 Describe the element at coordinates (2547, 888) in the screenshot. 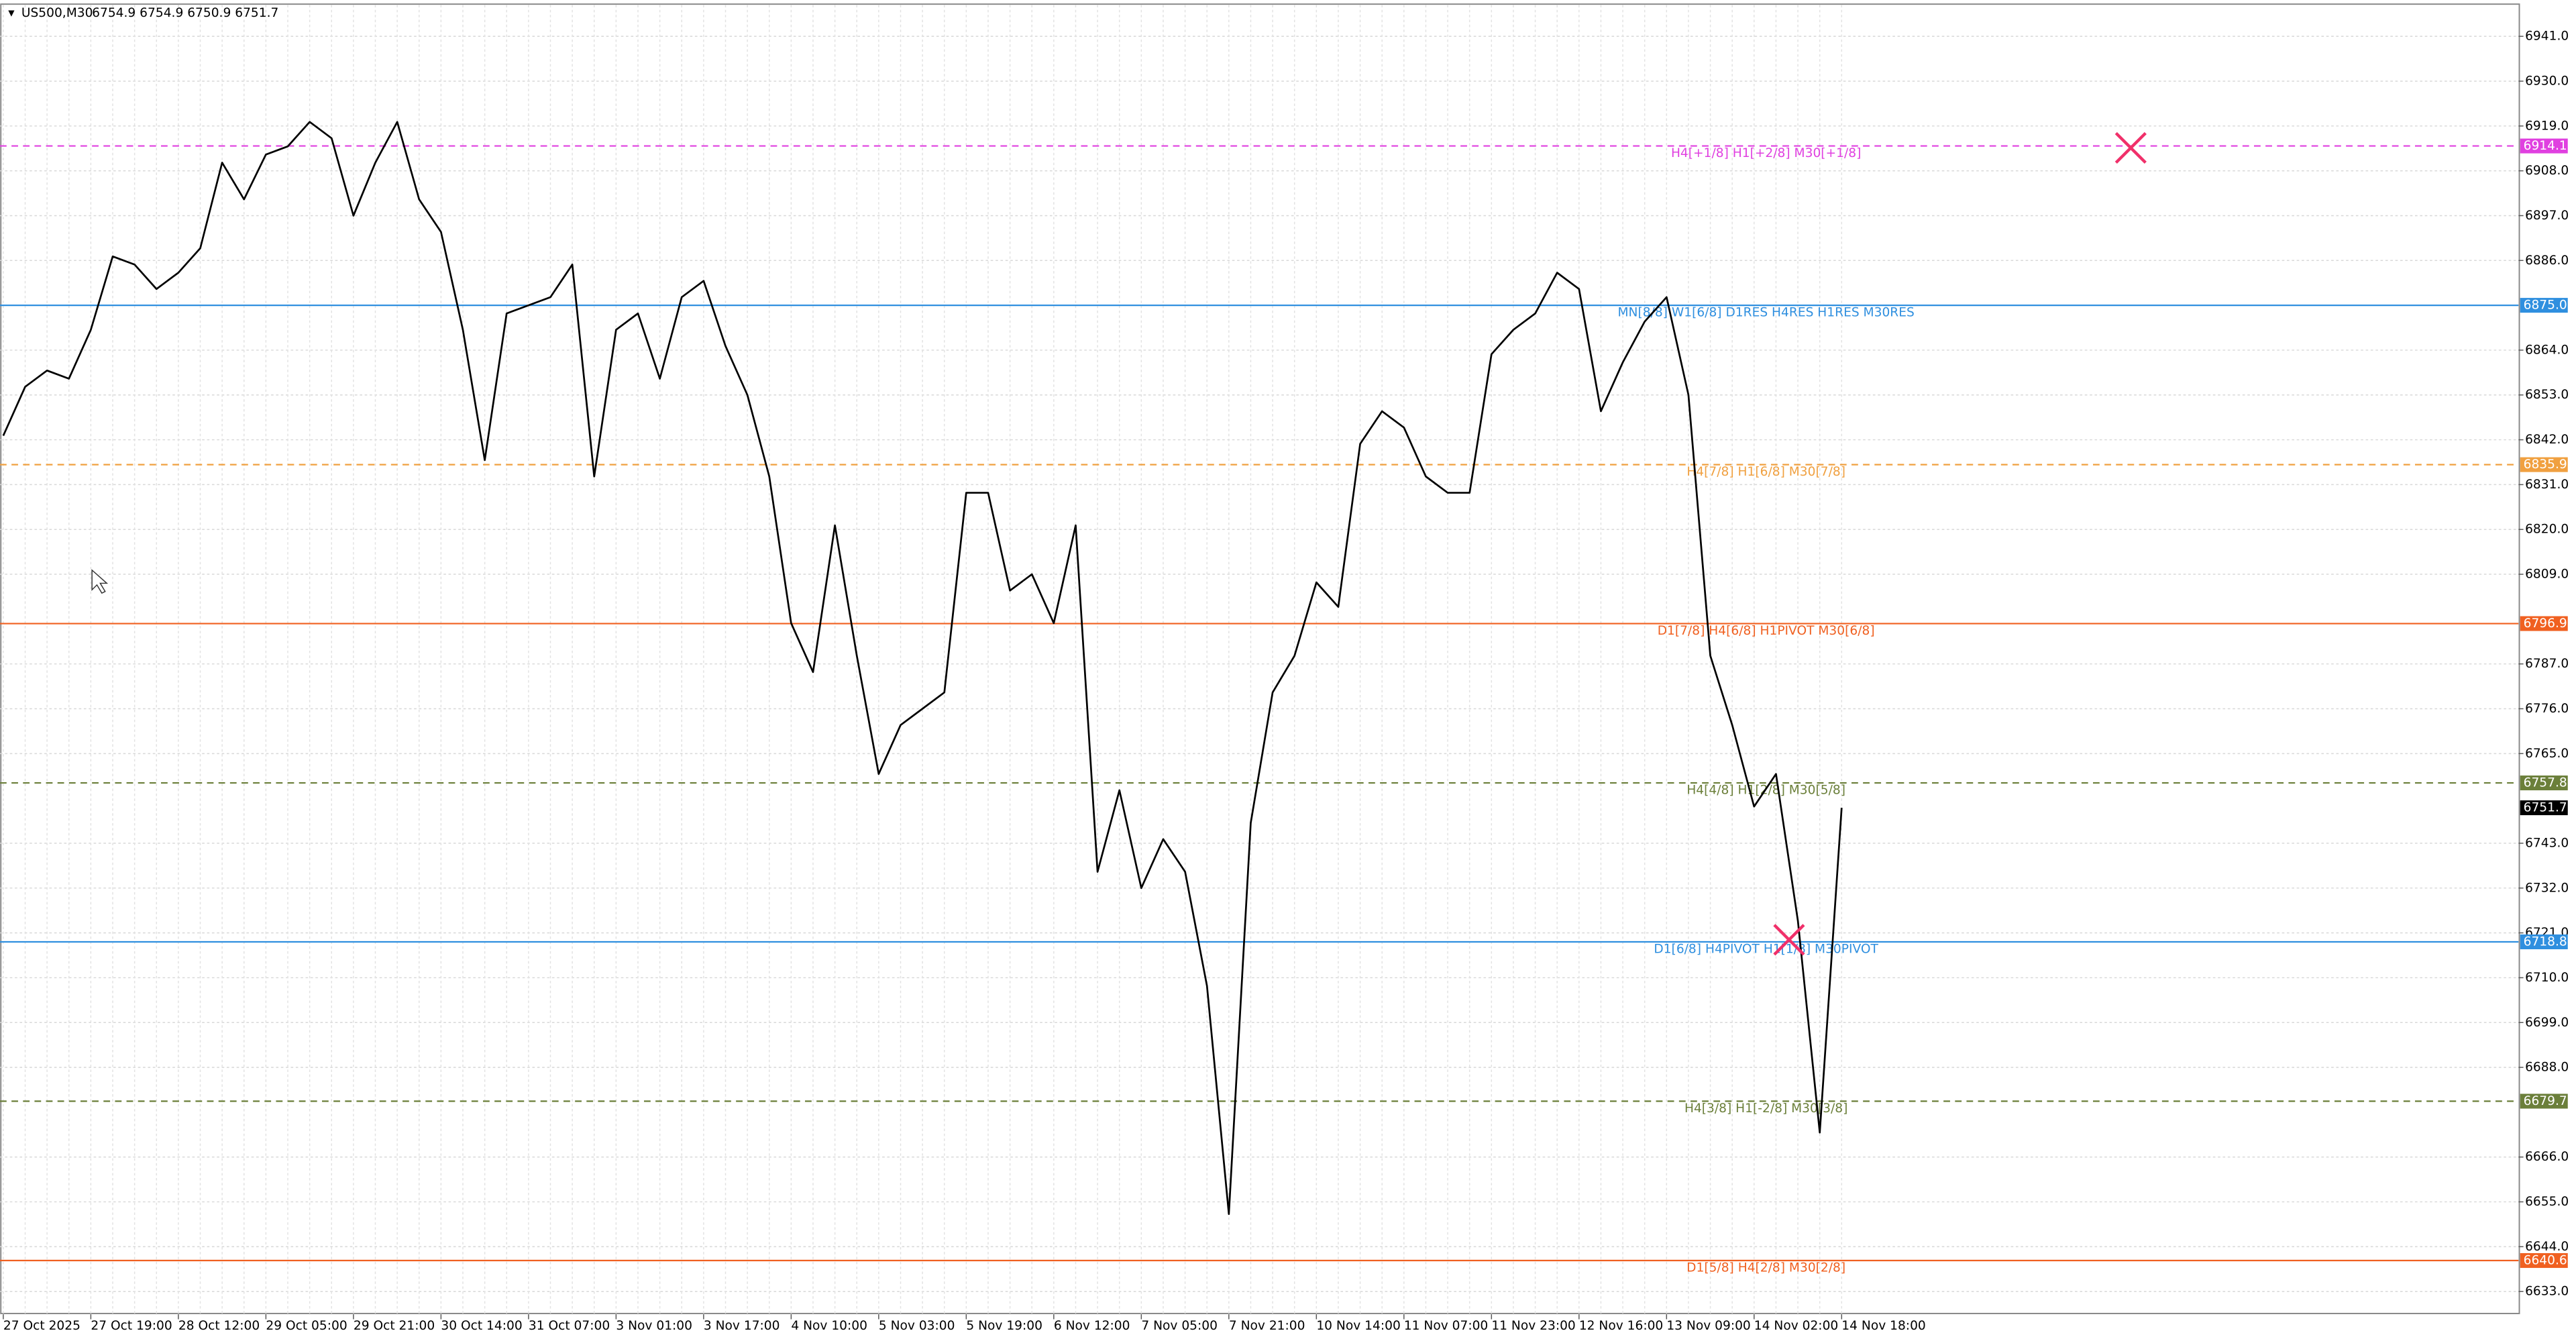

I see `y-tick-label: 6732.0` at that location.